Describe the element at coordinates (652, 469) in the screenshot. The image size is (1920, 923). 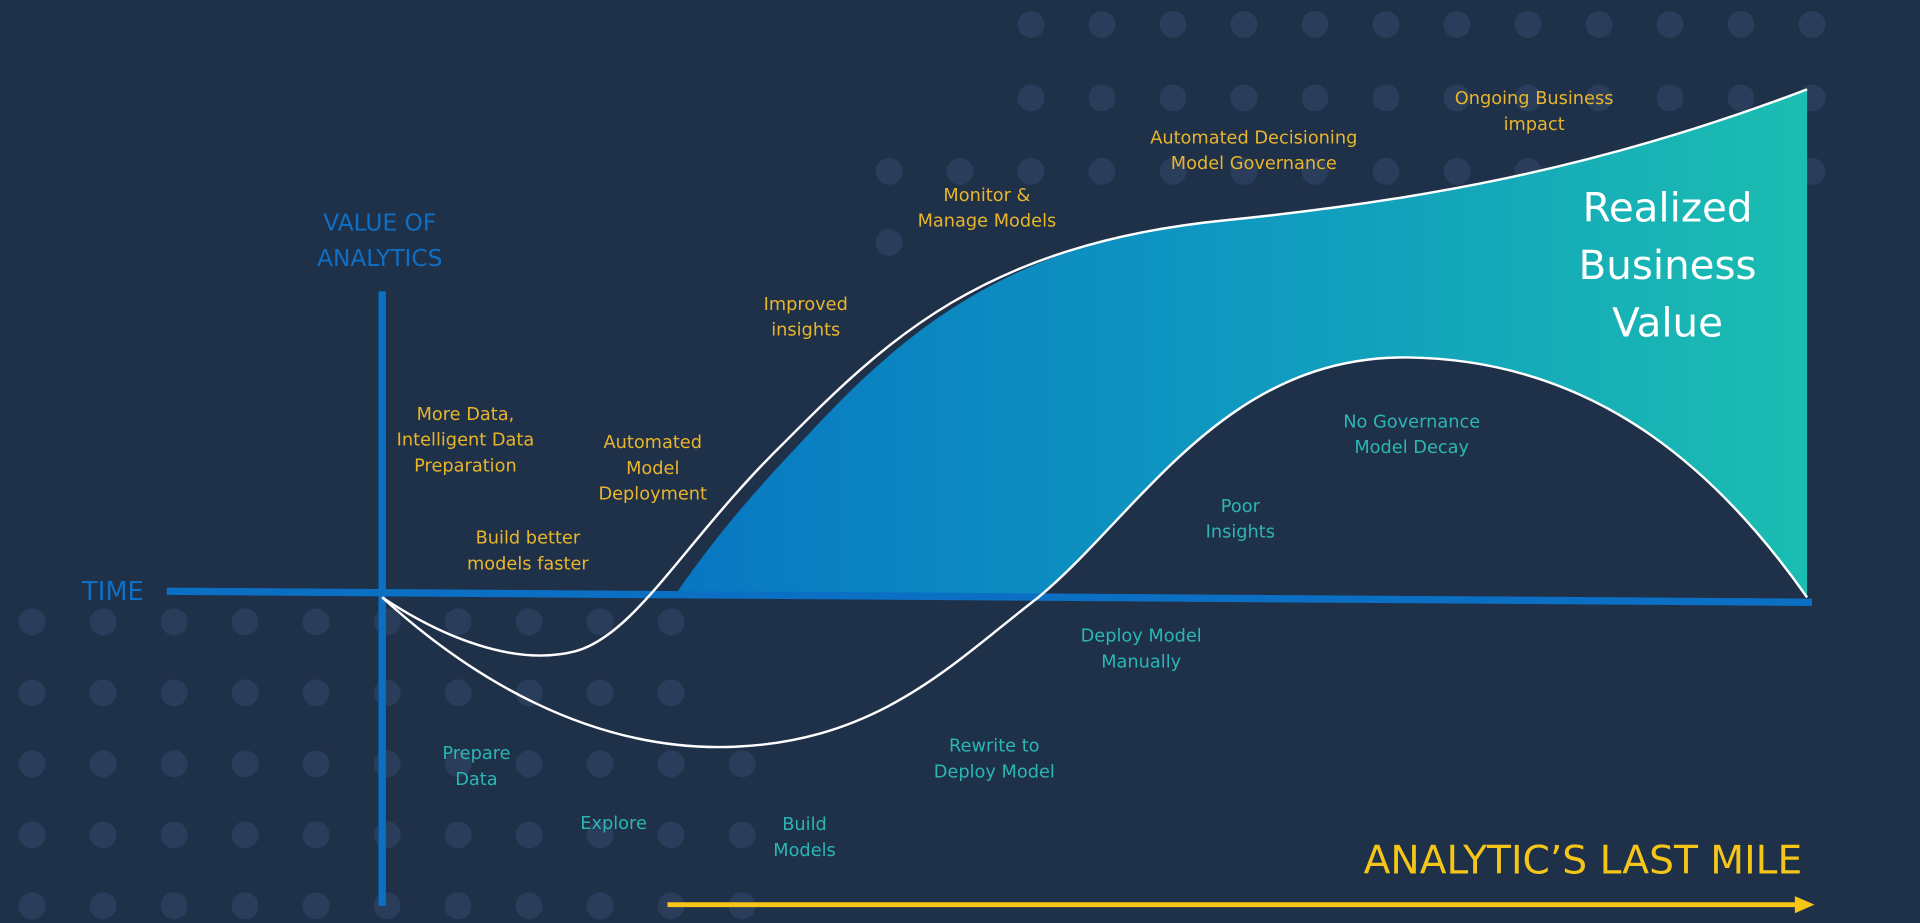
I see `label: Model` at that location.